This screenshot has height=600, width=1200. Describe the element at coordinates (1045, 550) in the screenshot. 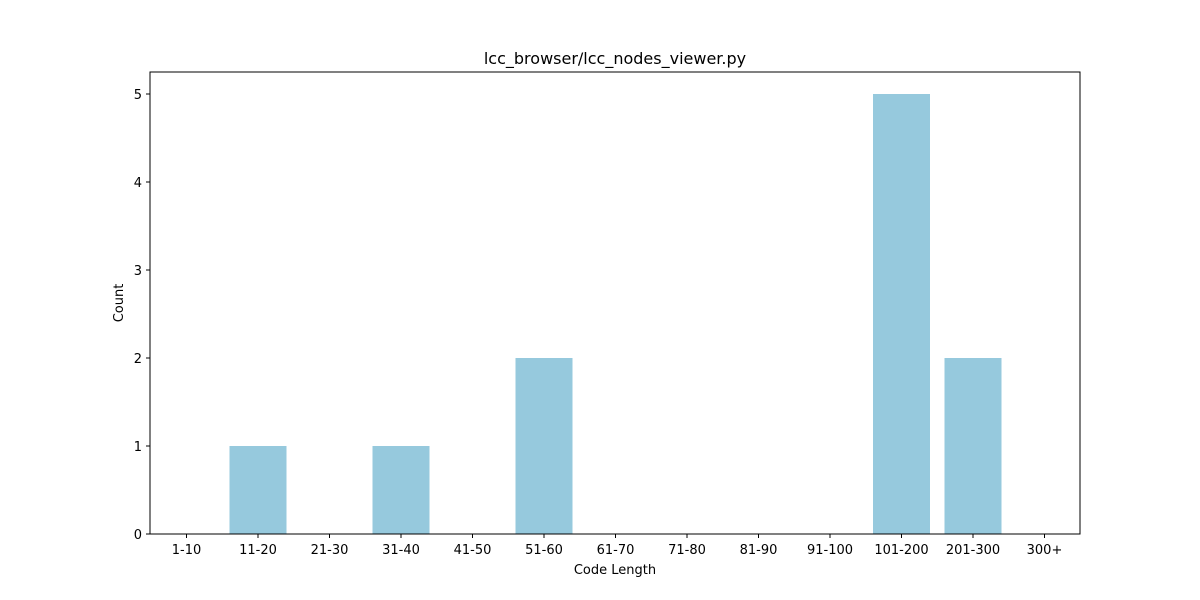

I see `x-tick-label: 300+` at that location.